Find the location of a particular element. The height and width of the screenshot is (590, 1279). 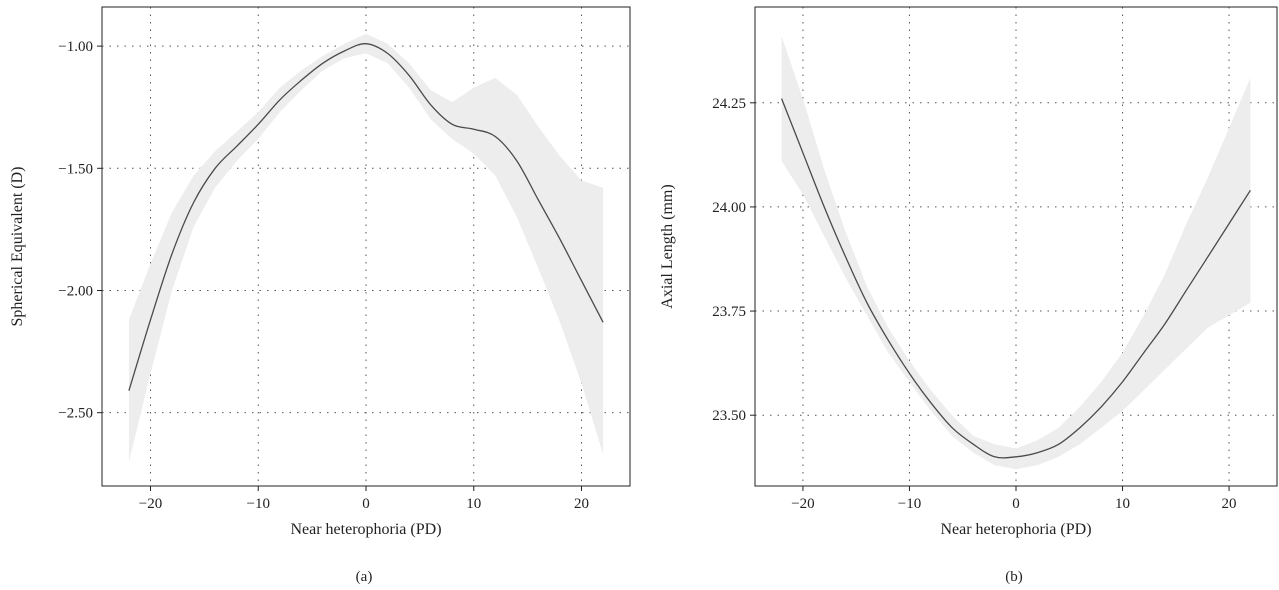

panel-caption: (a) is located at coordinates (364, 577).